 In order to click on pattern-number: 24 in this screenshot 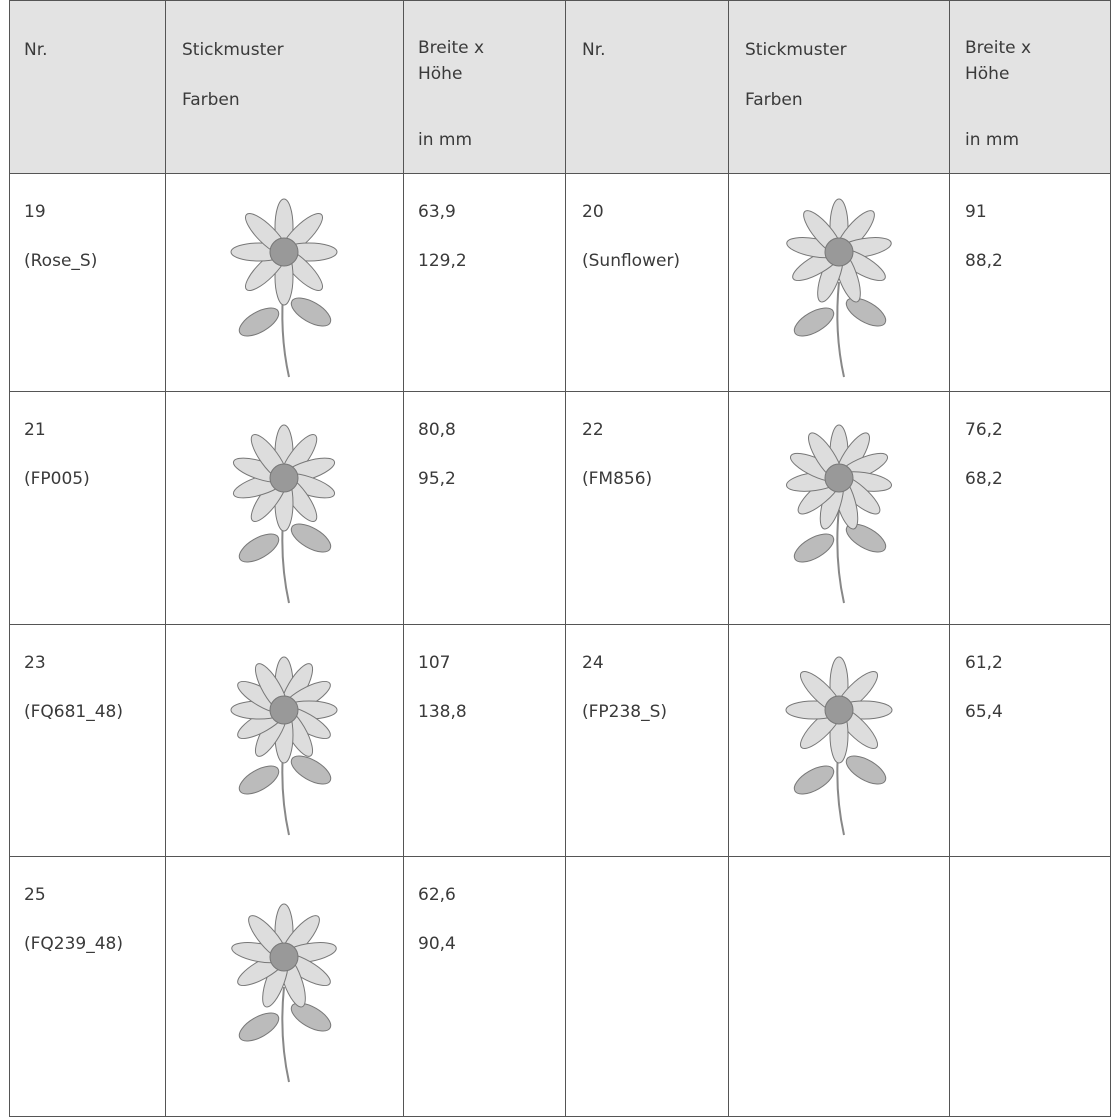, I will do `click(593, 663)`.